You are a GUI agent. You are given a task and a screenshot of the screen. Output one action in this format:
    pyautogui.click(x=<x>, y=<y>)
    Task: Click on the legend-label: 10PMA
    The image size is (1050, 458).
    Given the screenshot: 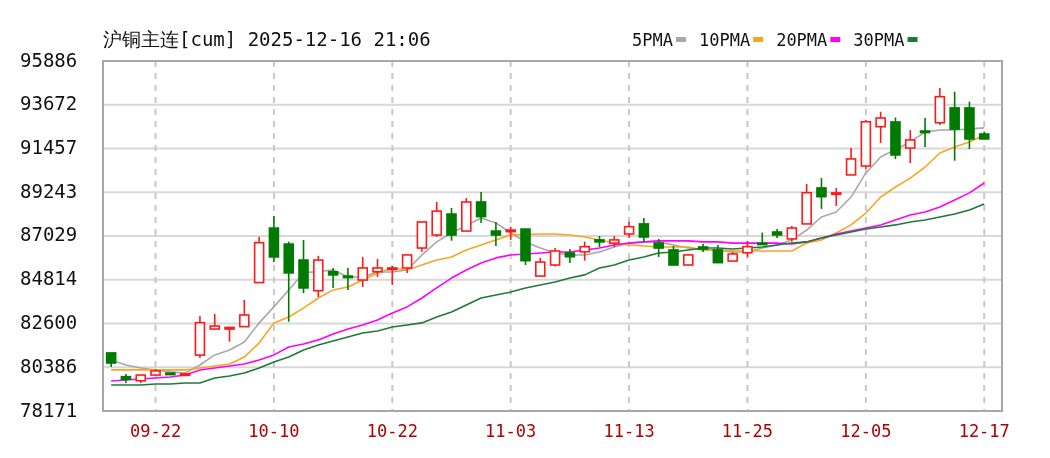 What is the action you would take?
    pyautogui.click(x=724, y=40)
    